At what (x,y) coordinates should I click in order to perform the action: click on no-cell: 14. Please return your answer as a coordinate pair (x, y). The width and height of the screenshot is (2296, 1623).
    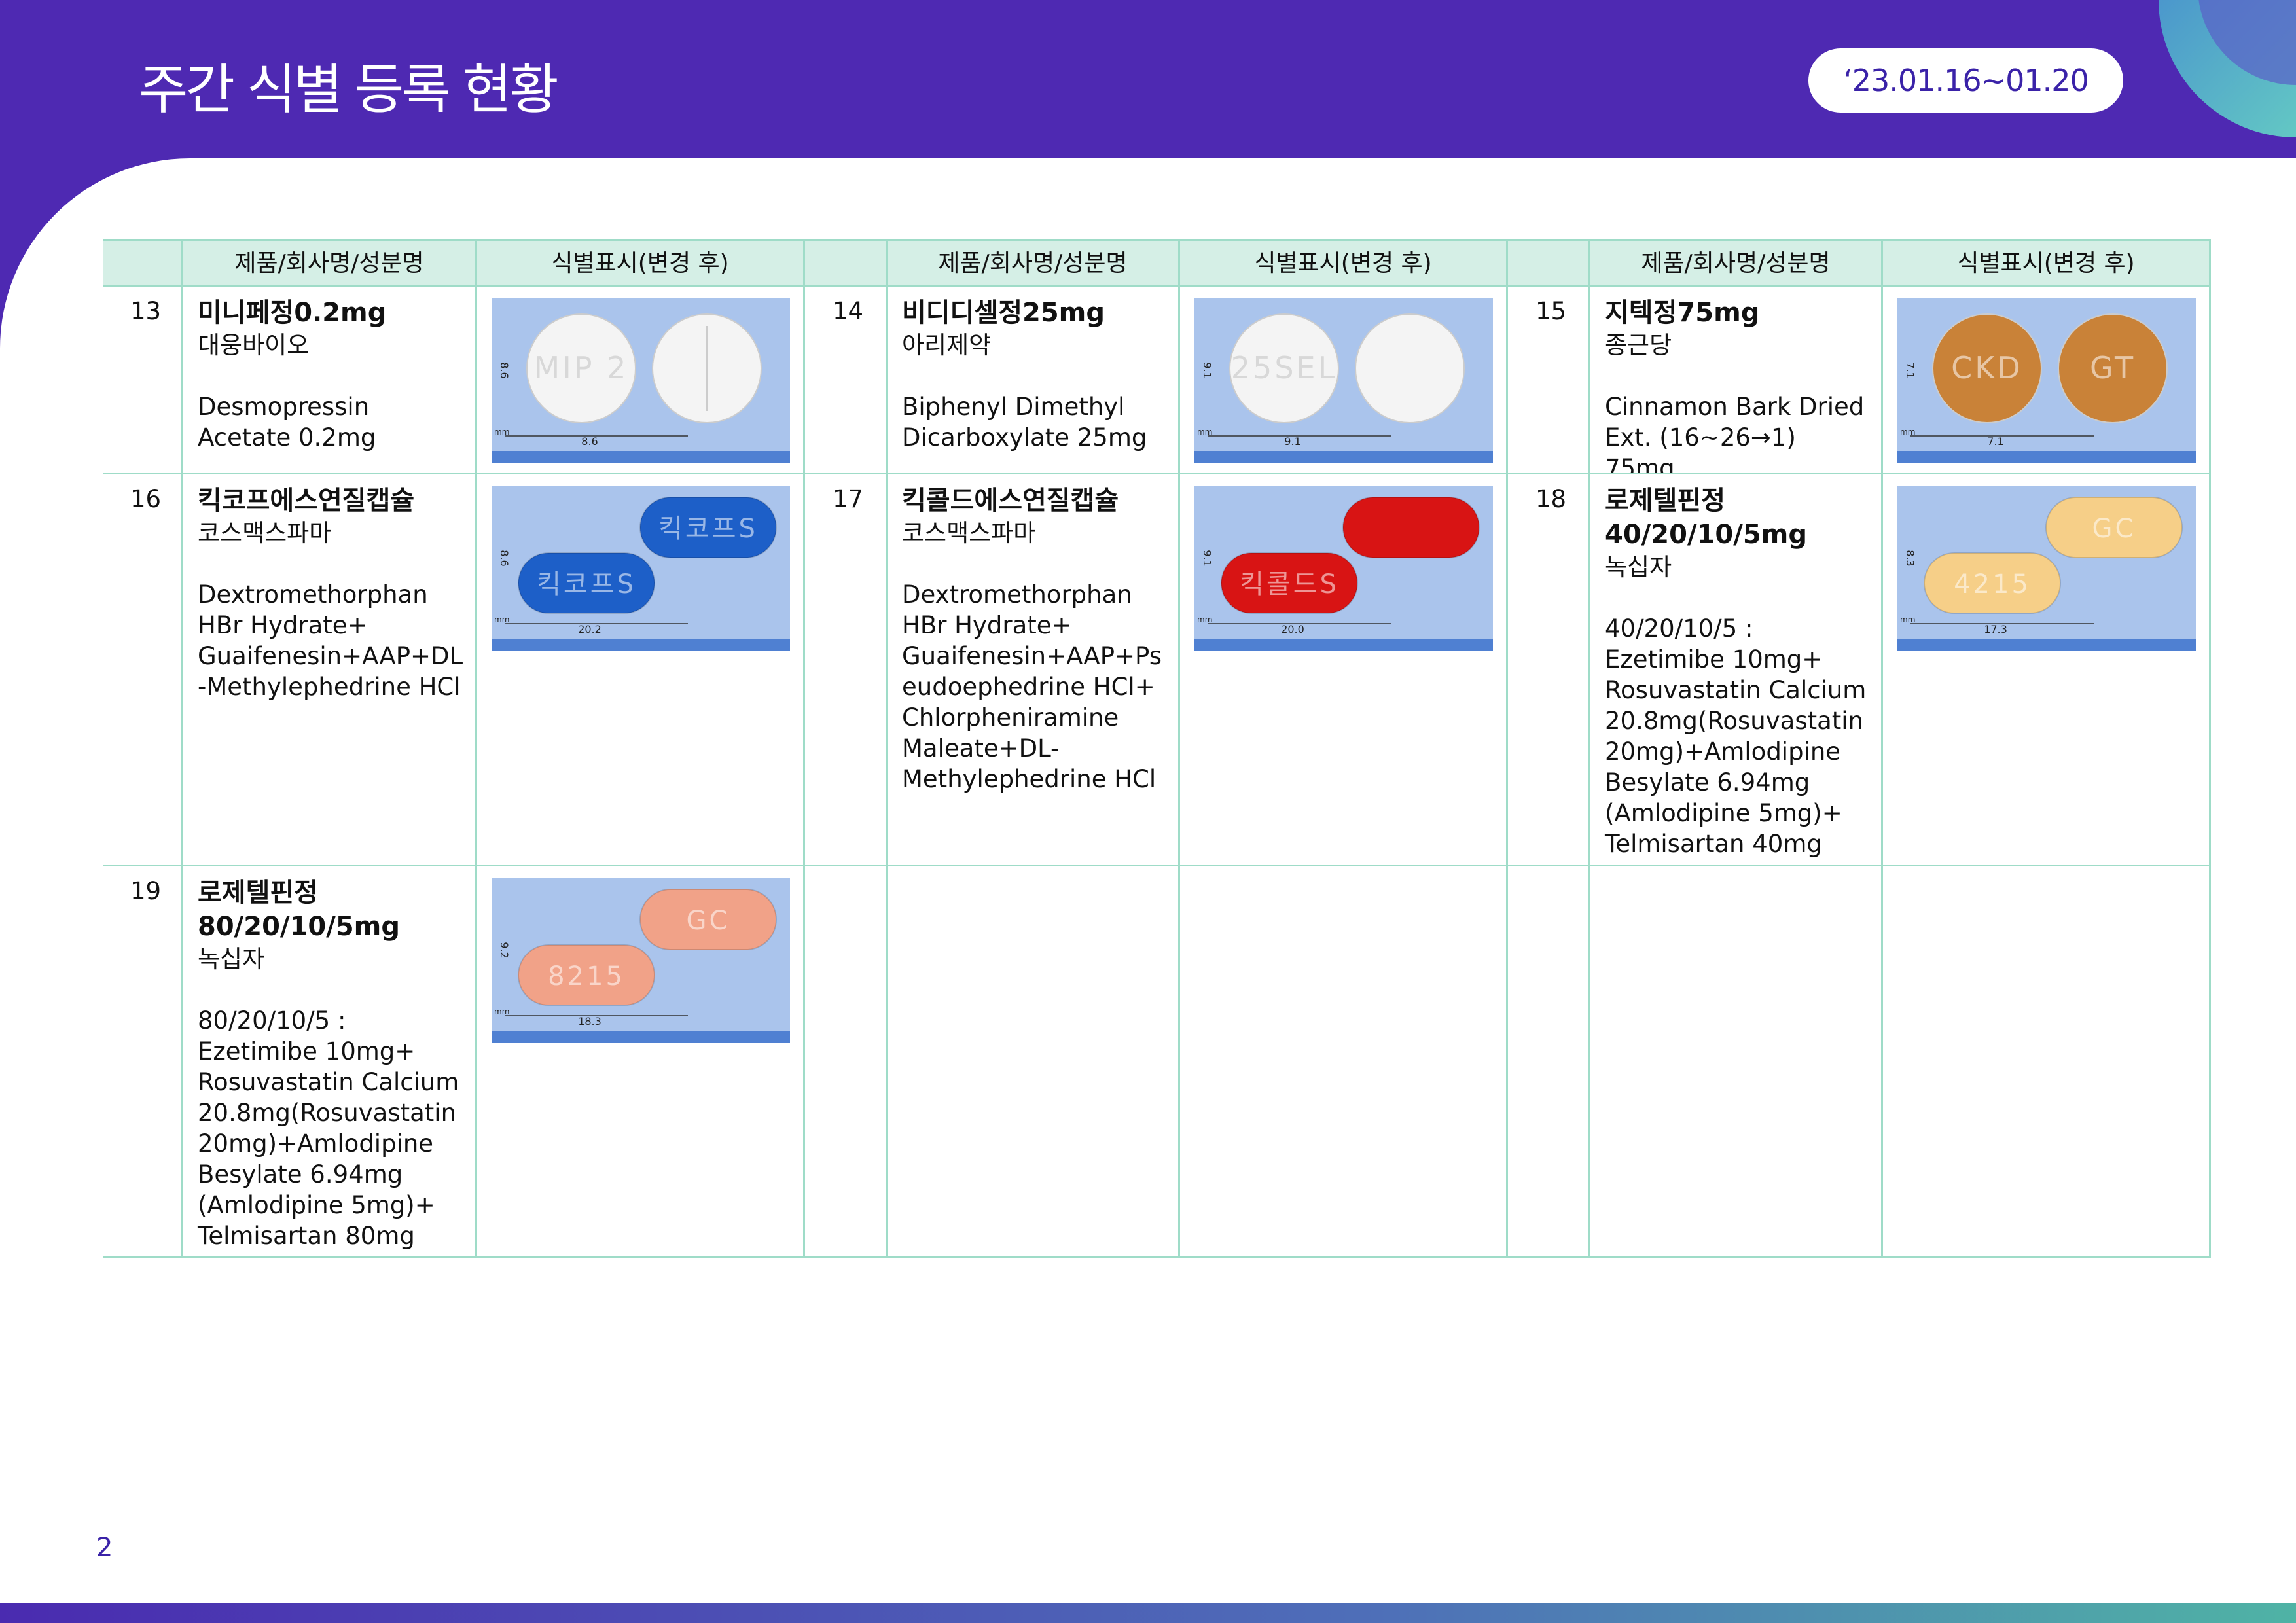
    Looking at the image, I should click on (846, 380).